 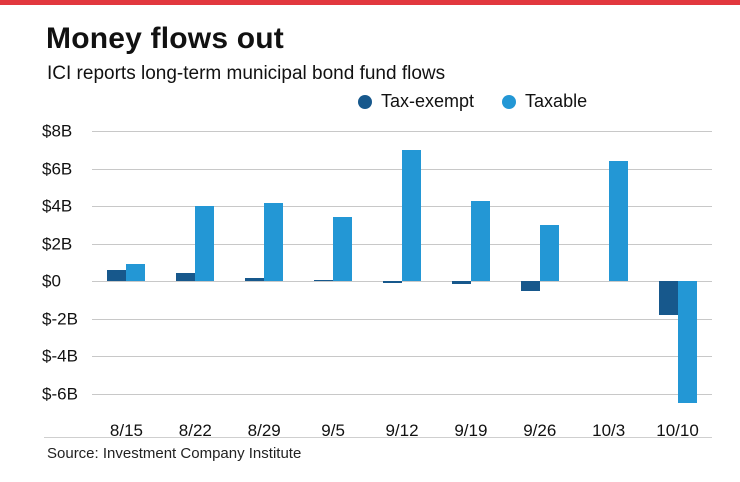 I want to click on y-axis-tick-label: $-4B, so click(x=60, y=356).